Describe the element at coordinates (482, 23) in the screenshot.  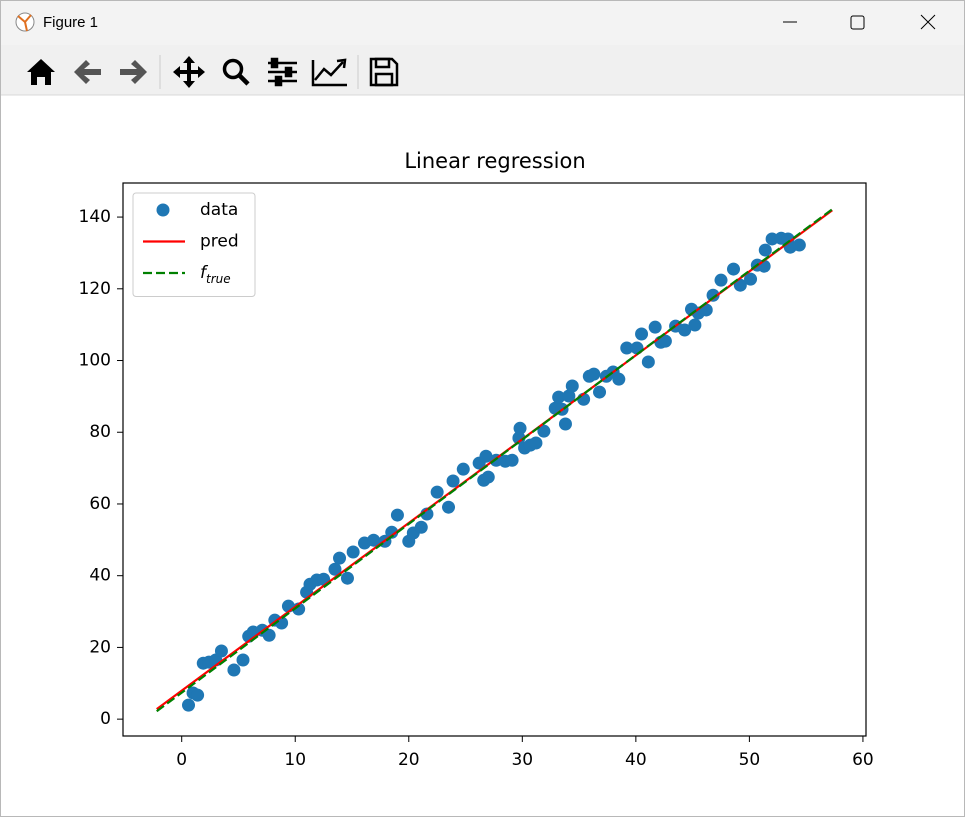
I see `title-bar` at that location.